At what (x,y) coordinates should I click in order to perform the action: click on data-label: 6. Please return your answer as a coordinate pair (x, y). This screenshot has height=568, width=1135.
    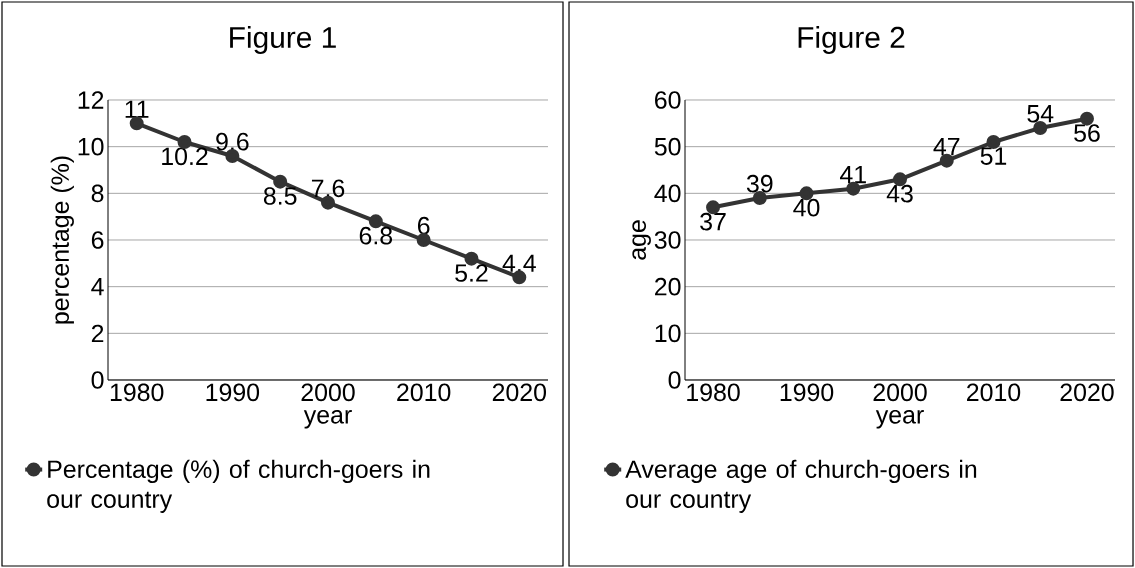
    Looking at the image, I should click on (423, 225).